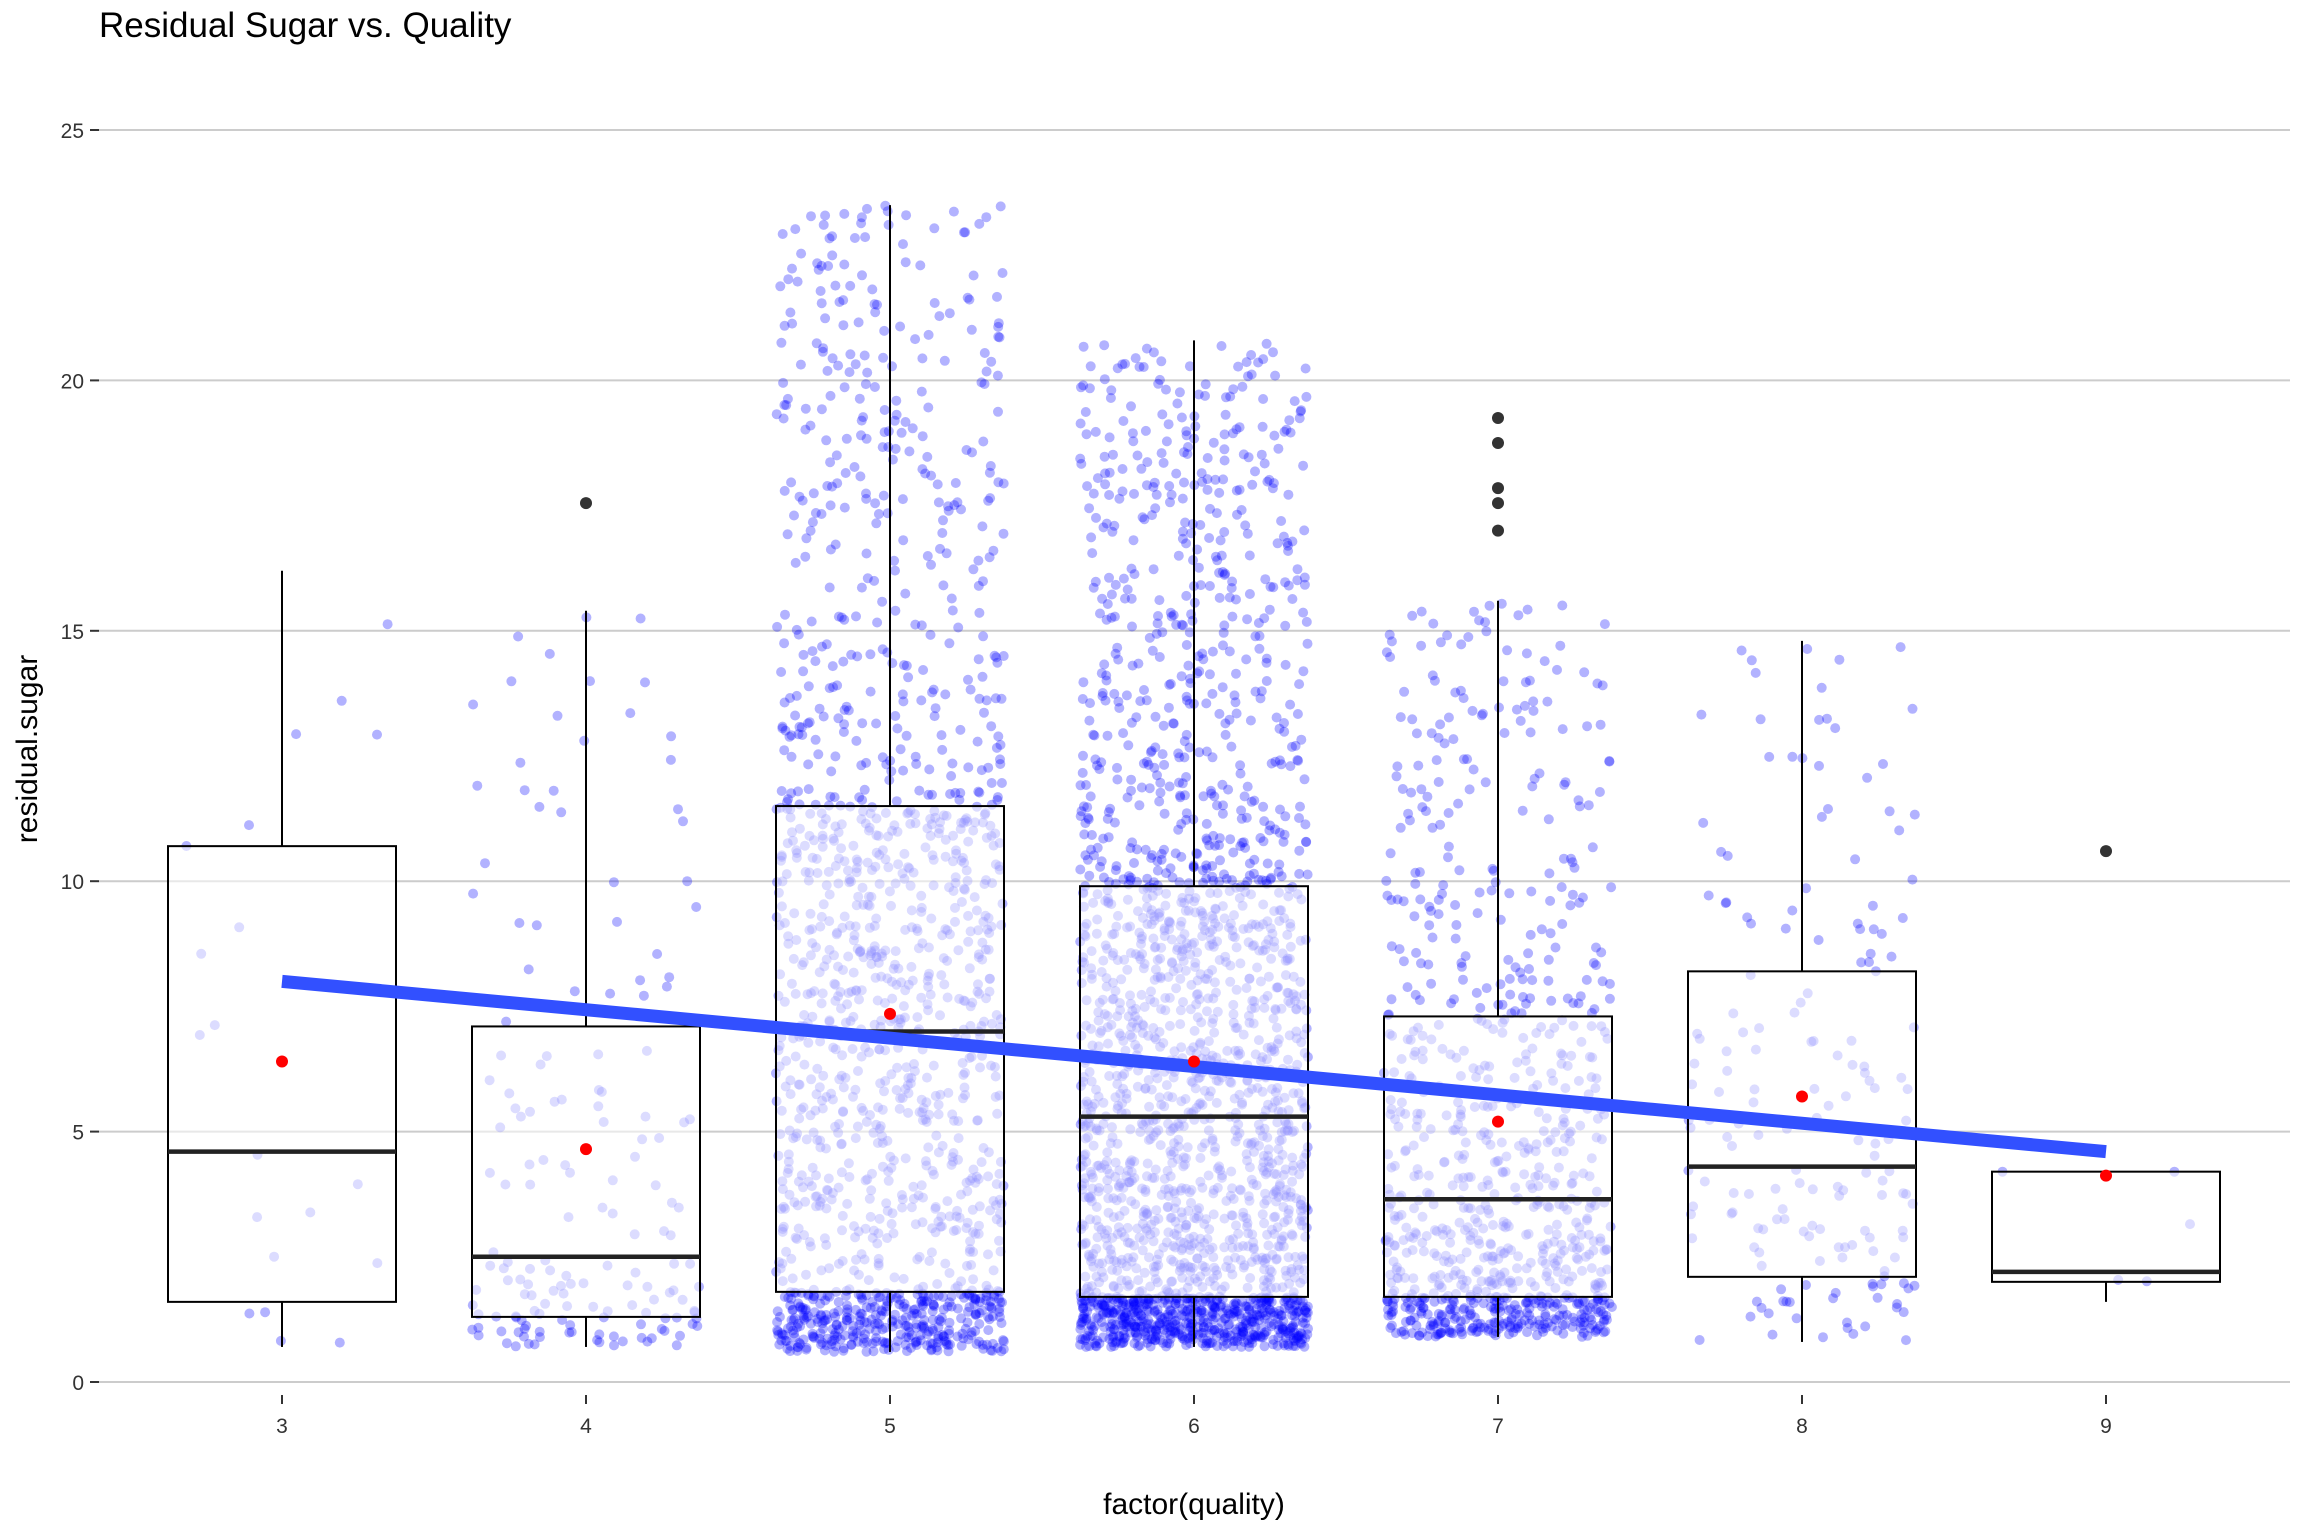 Image resolution: width=2304 pixels, height=1536 pixels. Describe the element at coordinates (1498, 1156) in the screenshot. I see `box-iqr` at that location.